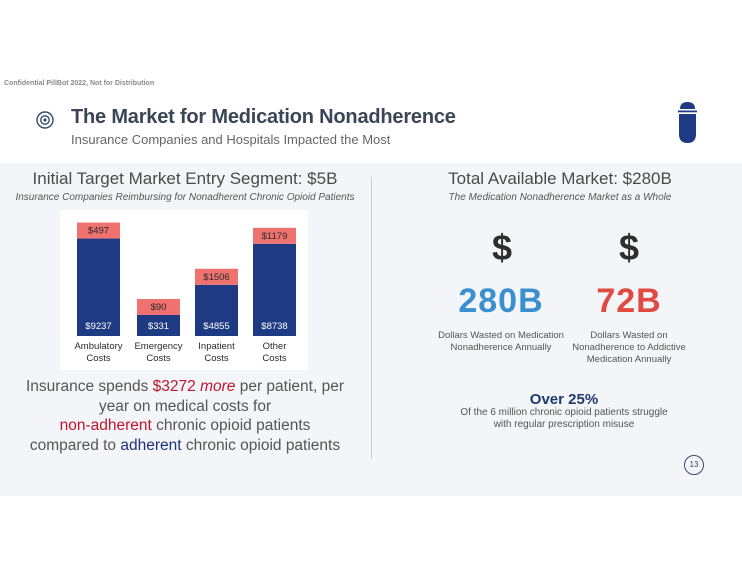 This screenshot has width=742, height=573. I want to click on stat-280b: 280B, so click(501, 301).